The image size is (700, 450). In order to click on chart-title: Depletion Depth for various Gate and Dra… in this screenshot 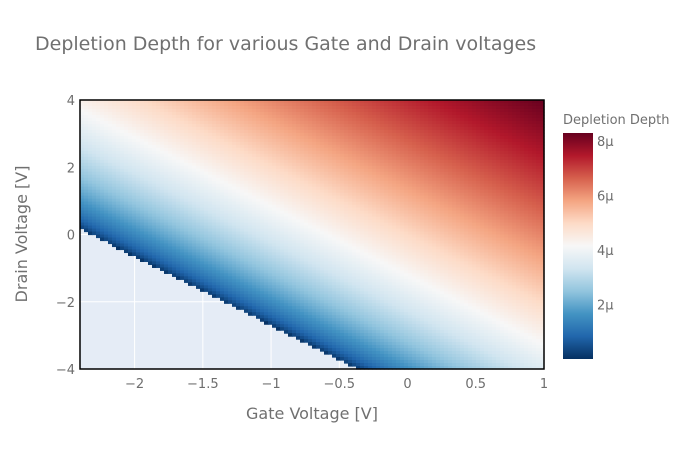, I will do `click(285, 44)`.